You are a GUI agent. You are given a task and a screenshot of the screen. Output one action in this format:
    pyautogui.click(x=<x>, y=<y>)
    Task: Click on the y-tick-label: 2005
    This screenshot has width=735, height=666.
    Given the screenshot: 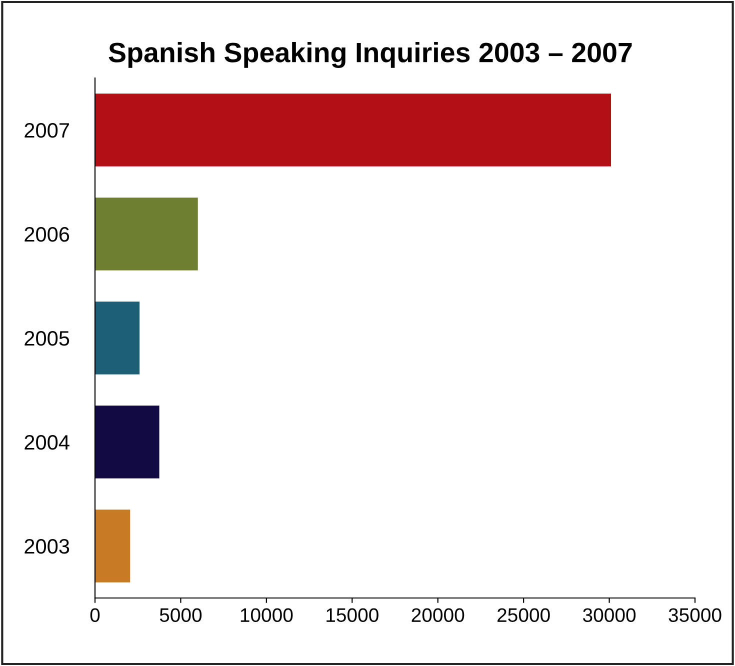 What is the action you would take?
    pyautogui.click(x=47, y=338)
    